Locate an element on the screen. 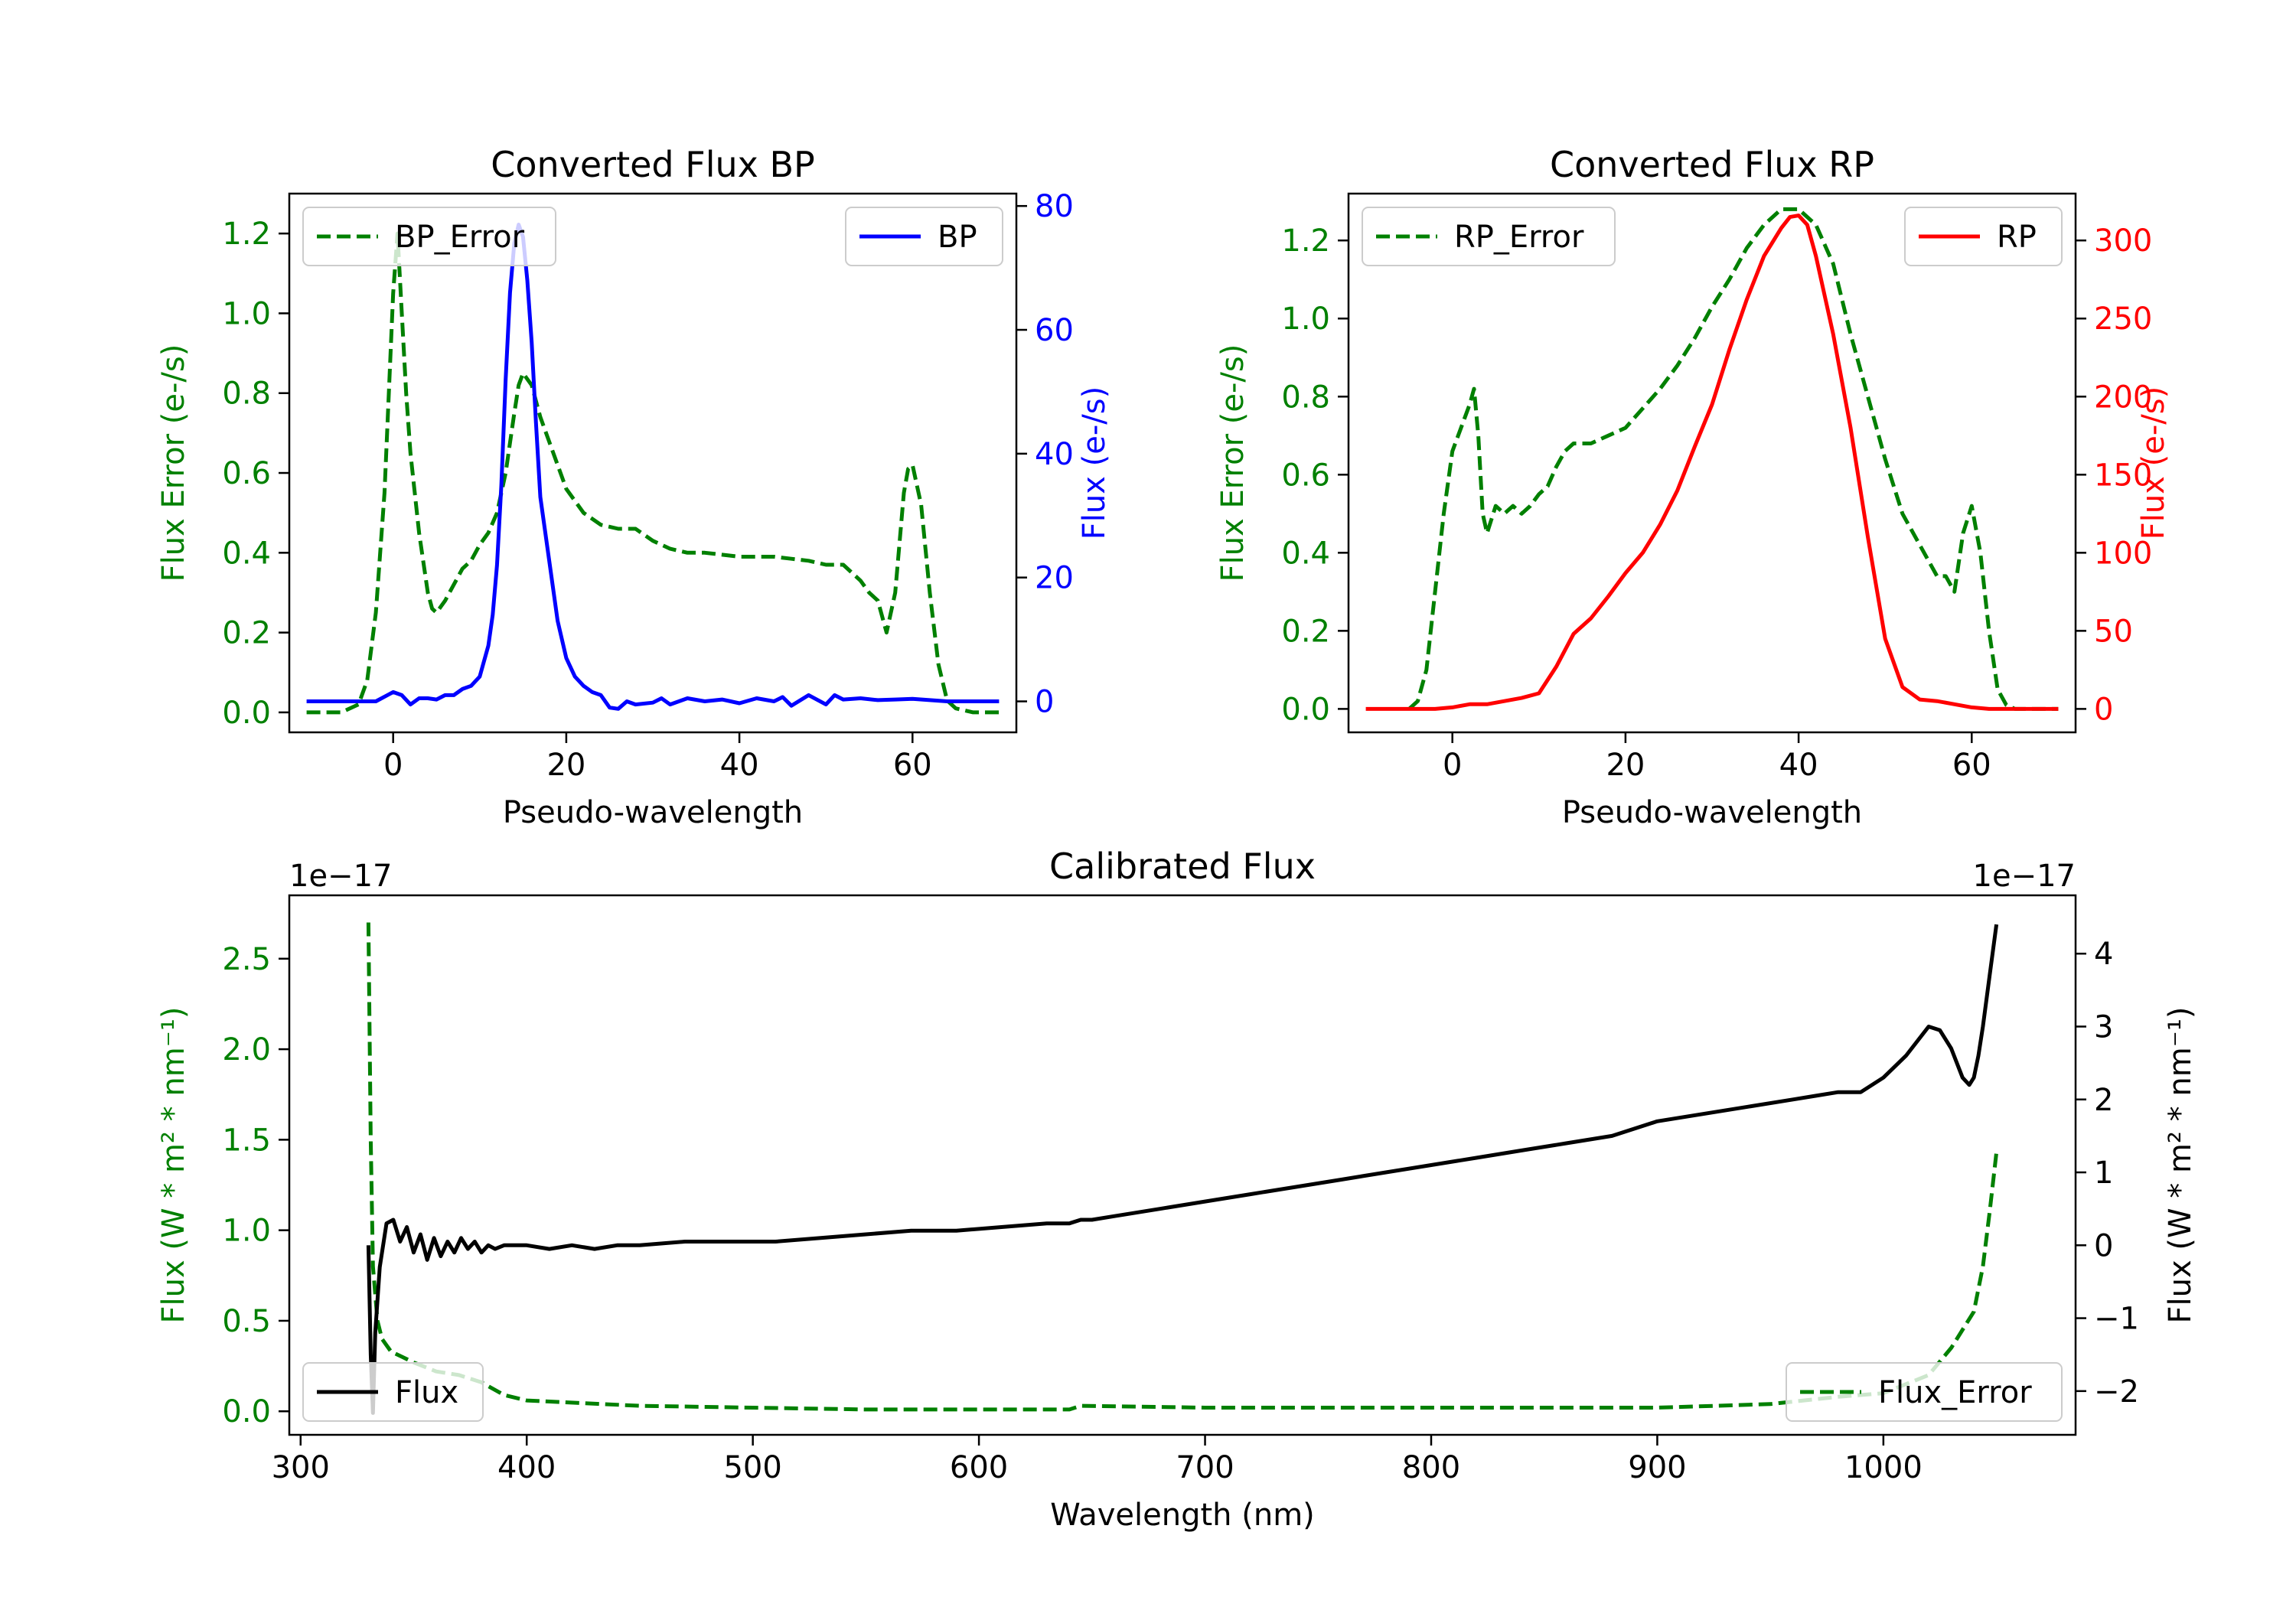  right-y-tick-label: −1 is located at coordinates (2116, 1320).